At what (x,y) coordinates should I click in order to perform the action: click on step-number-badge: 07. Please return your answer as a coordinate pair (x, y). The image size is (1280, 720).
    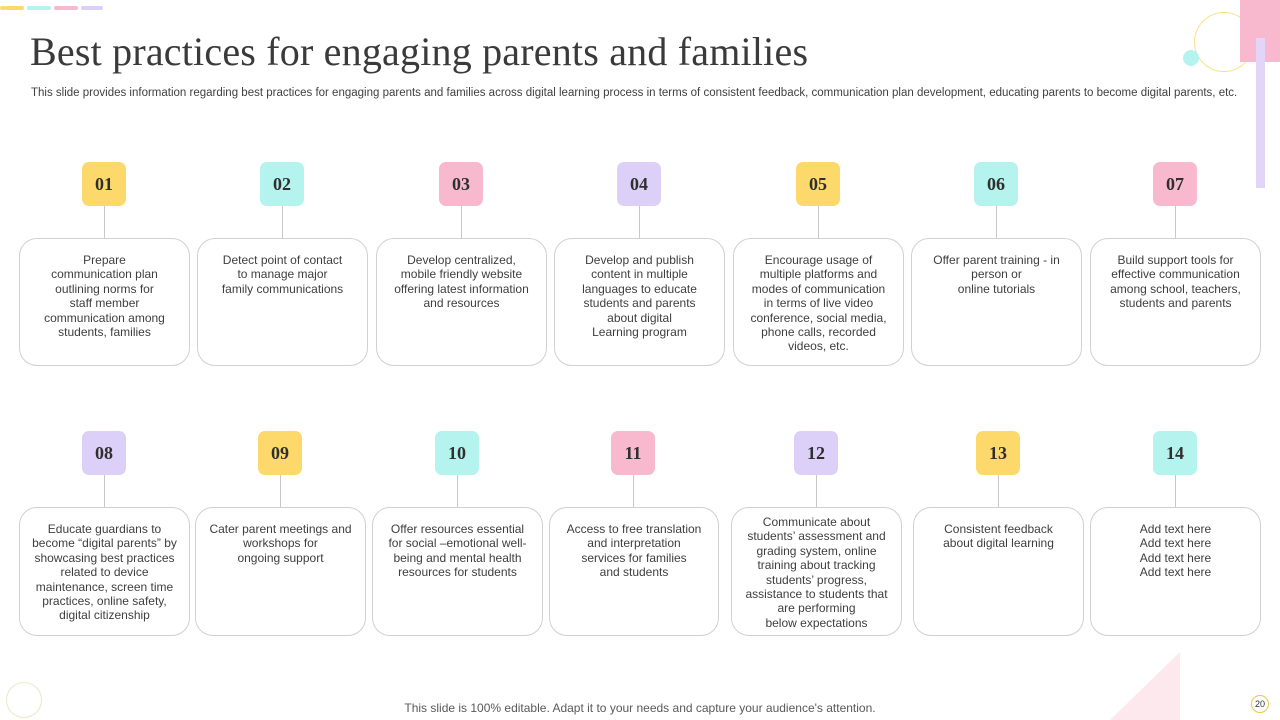
    Looking at the image, I should click on (1175, 184).